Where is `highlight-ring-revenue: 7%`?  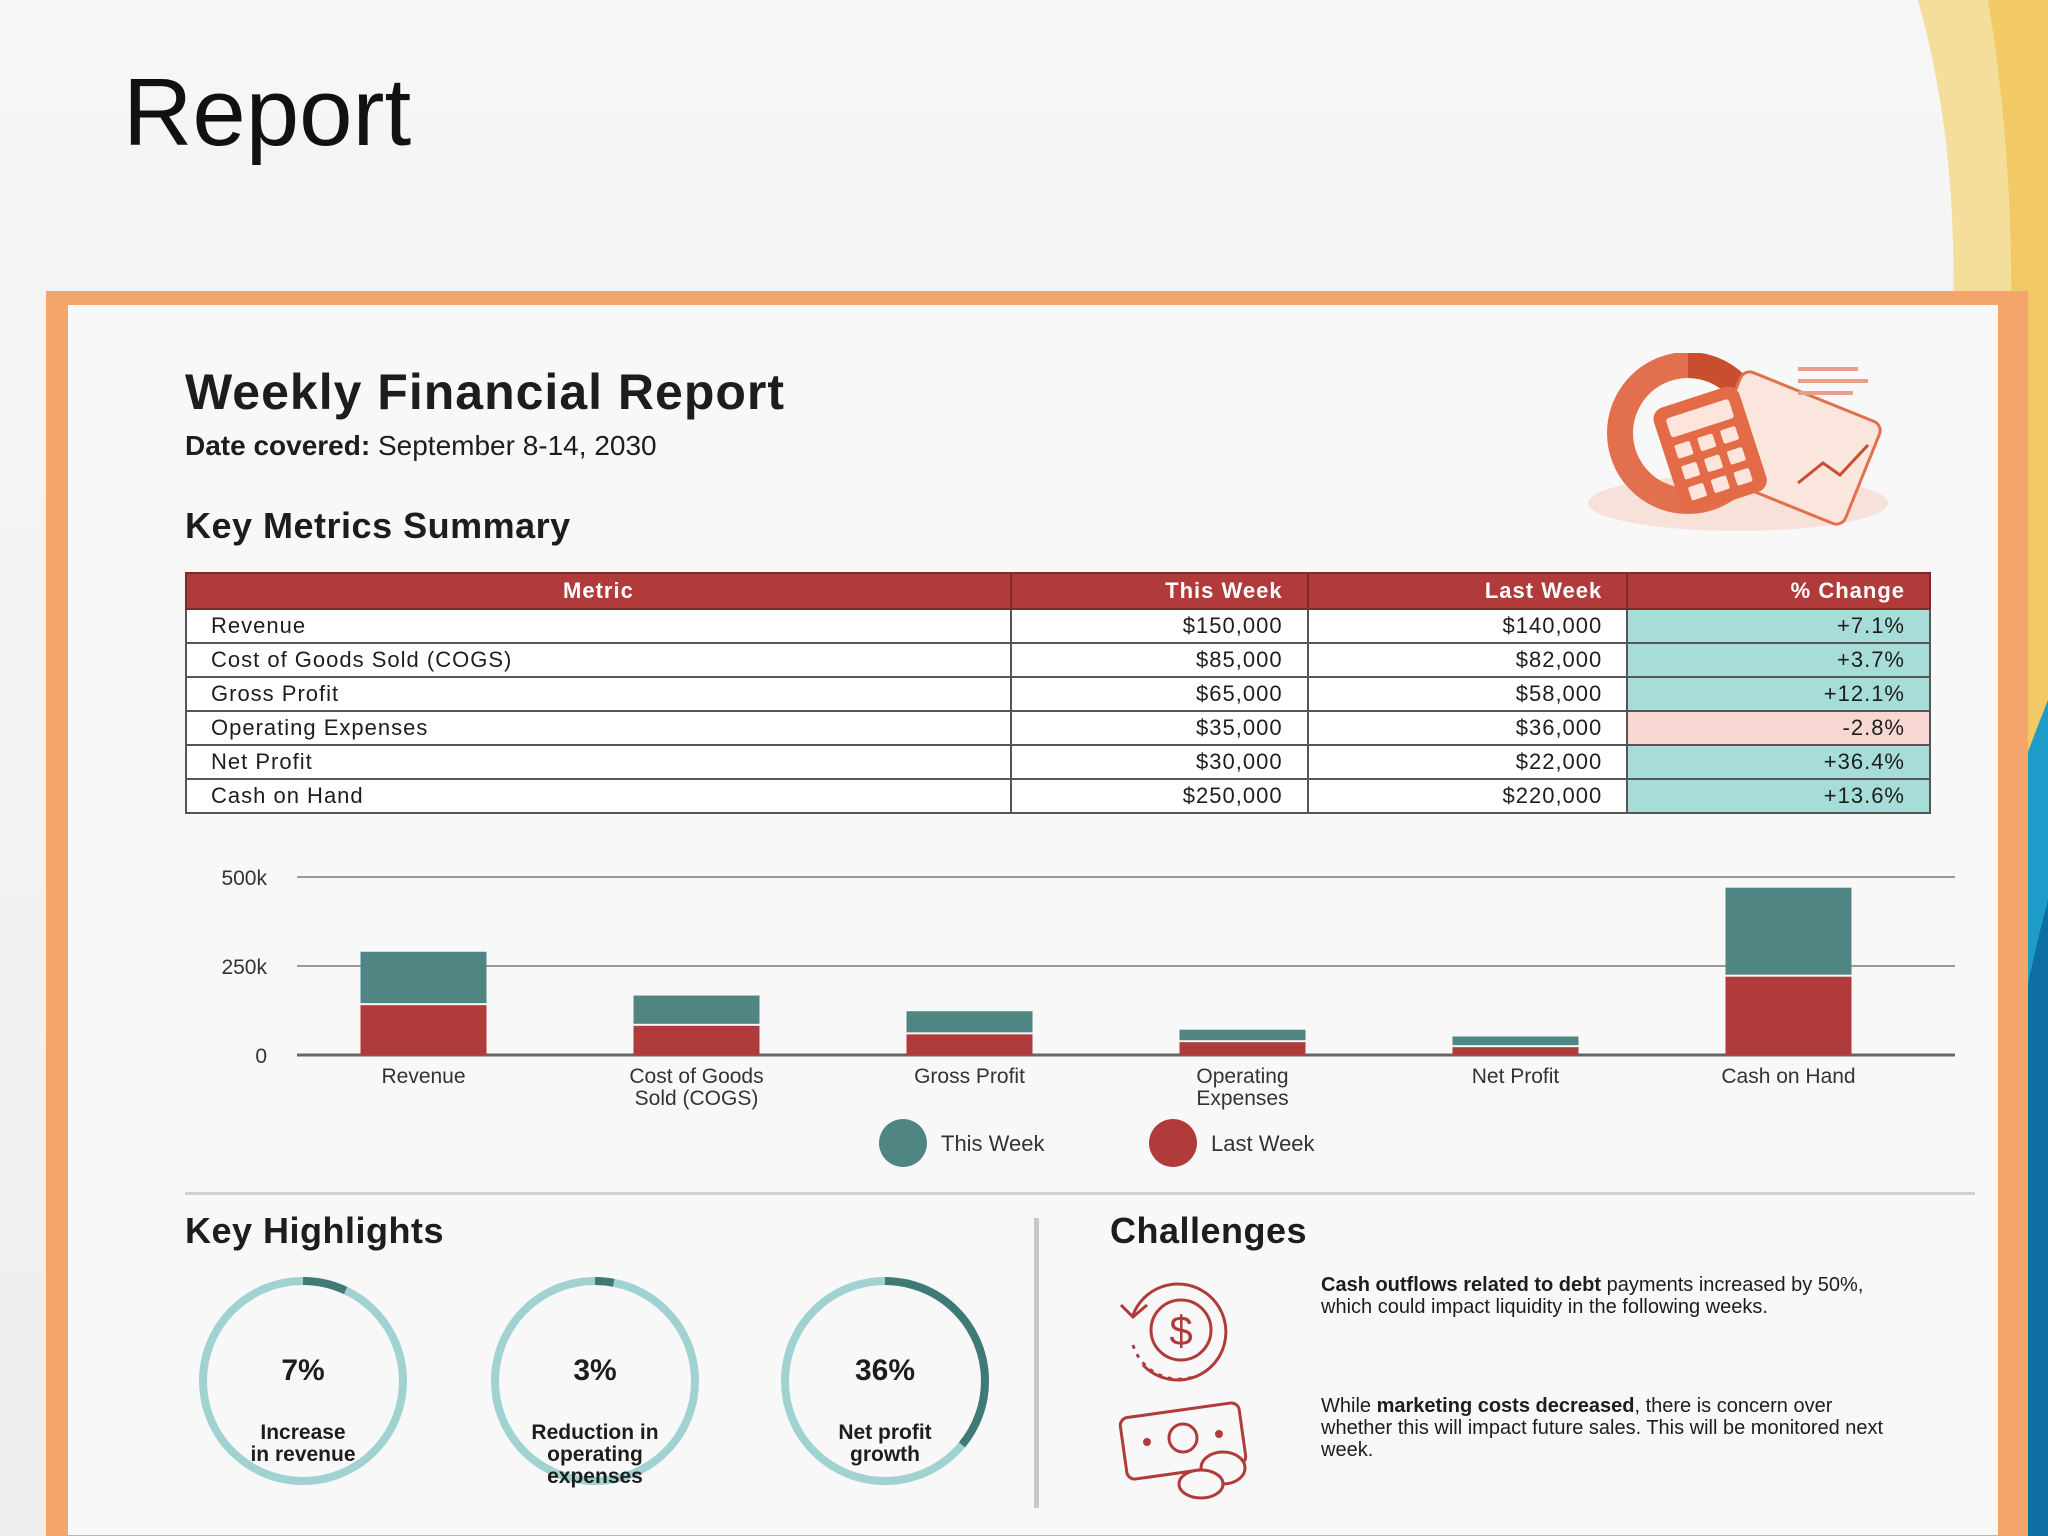
highlight-ring-revenue: 7% is located at coordinates (303, 1381).